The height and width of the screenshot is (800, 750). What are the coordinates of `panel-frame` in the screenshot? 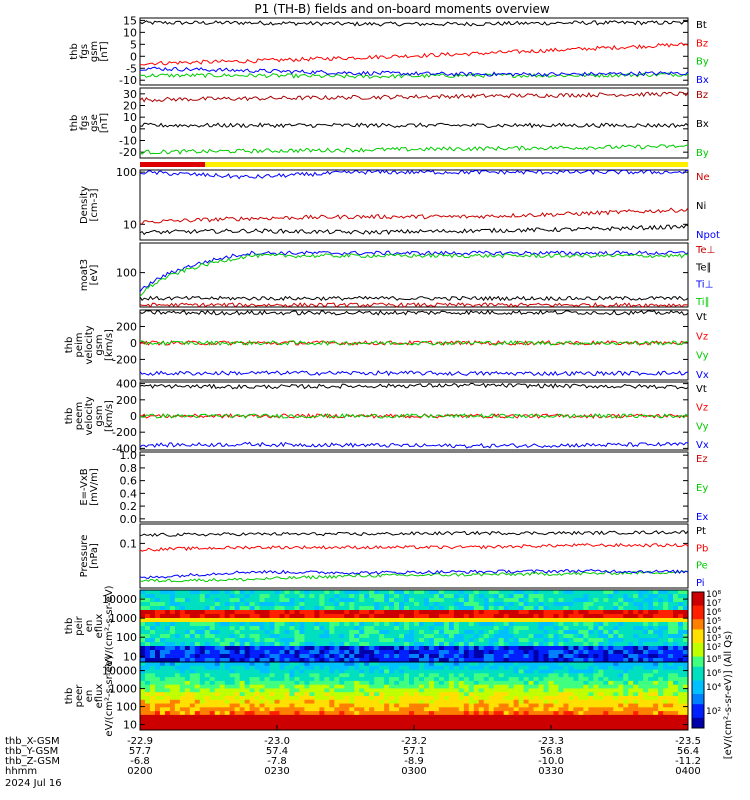 It's located at (414, 123).